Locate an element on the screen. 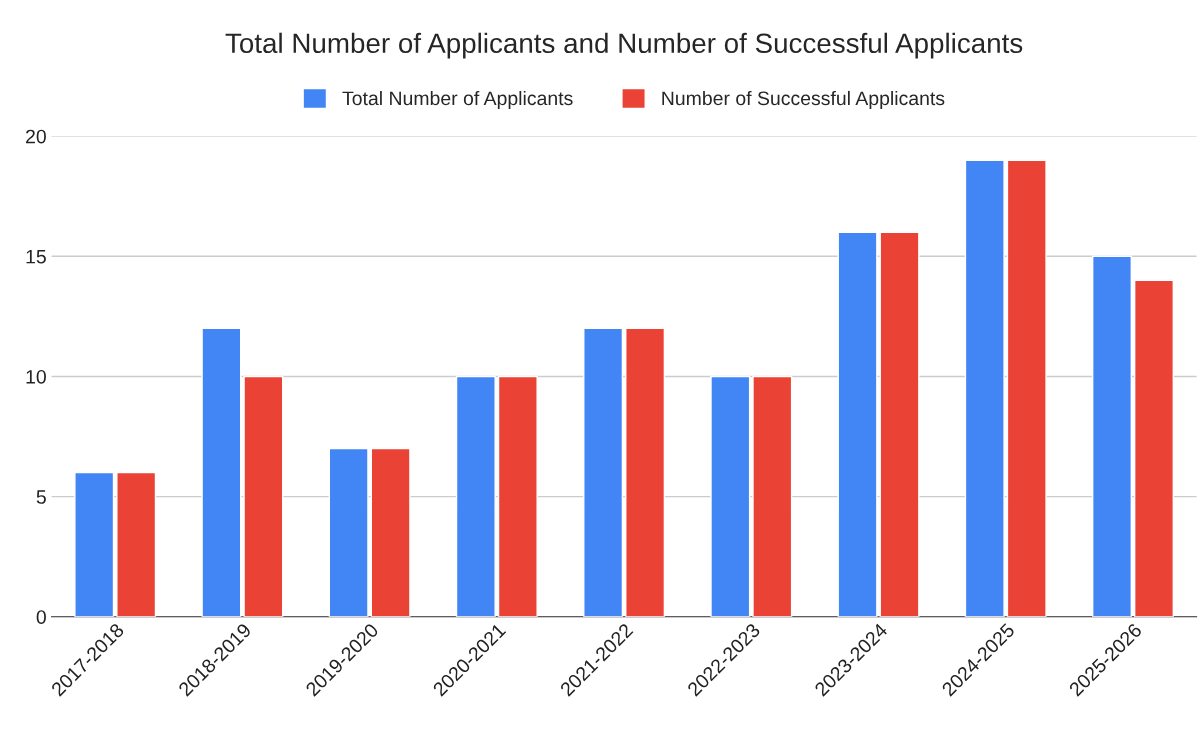 The image size is (1199, 736). chart-title: Total Number of Applicants and Number of Successful Applicants is located at coordinates (624, 45).